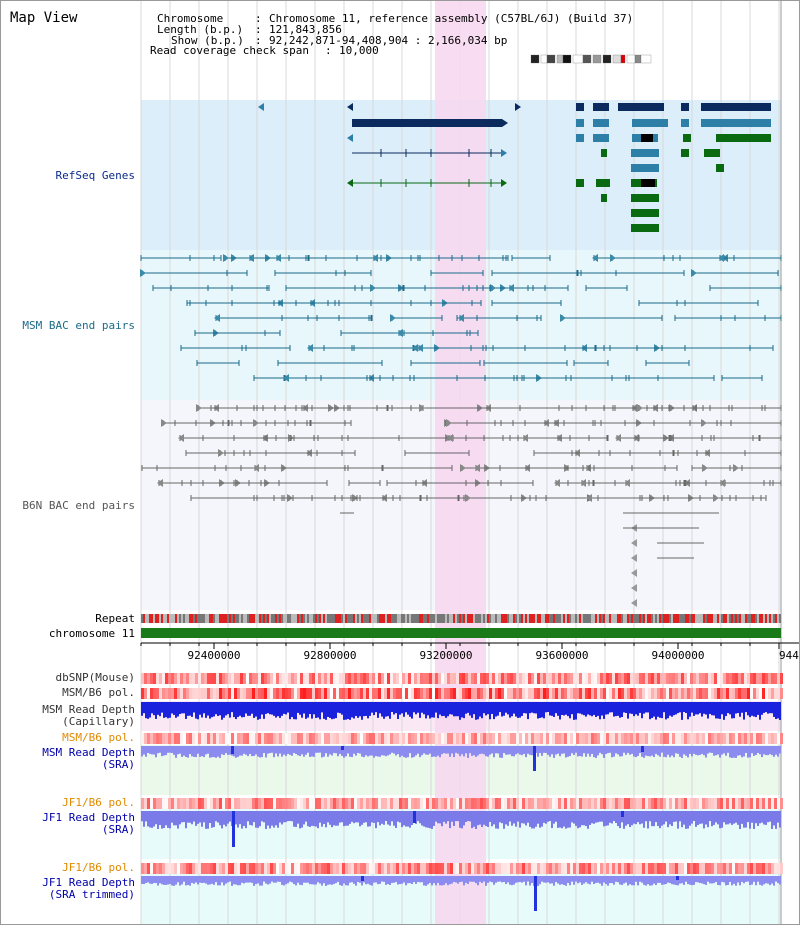  Describe the element at coordinates (603, 183) in the screenshot. I see `gene-block` at that location.